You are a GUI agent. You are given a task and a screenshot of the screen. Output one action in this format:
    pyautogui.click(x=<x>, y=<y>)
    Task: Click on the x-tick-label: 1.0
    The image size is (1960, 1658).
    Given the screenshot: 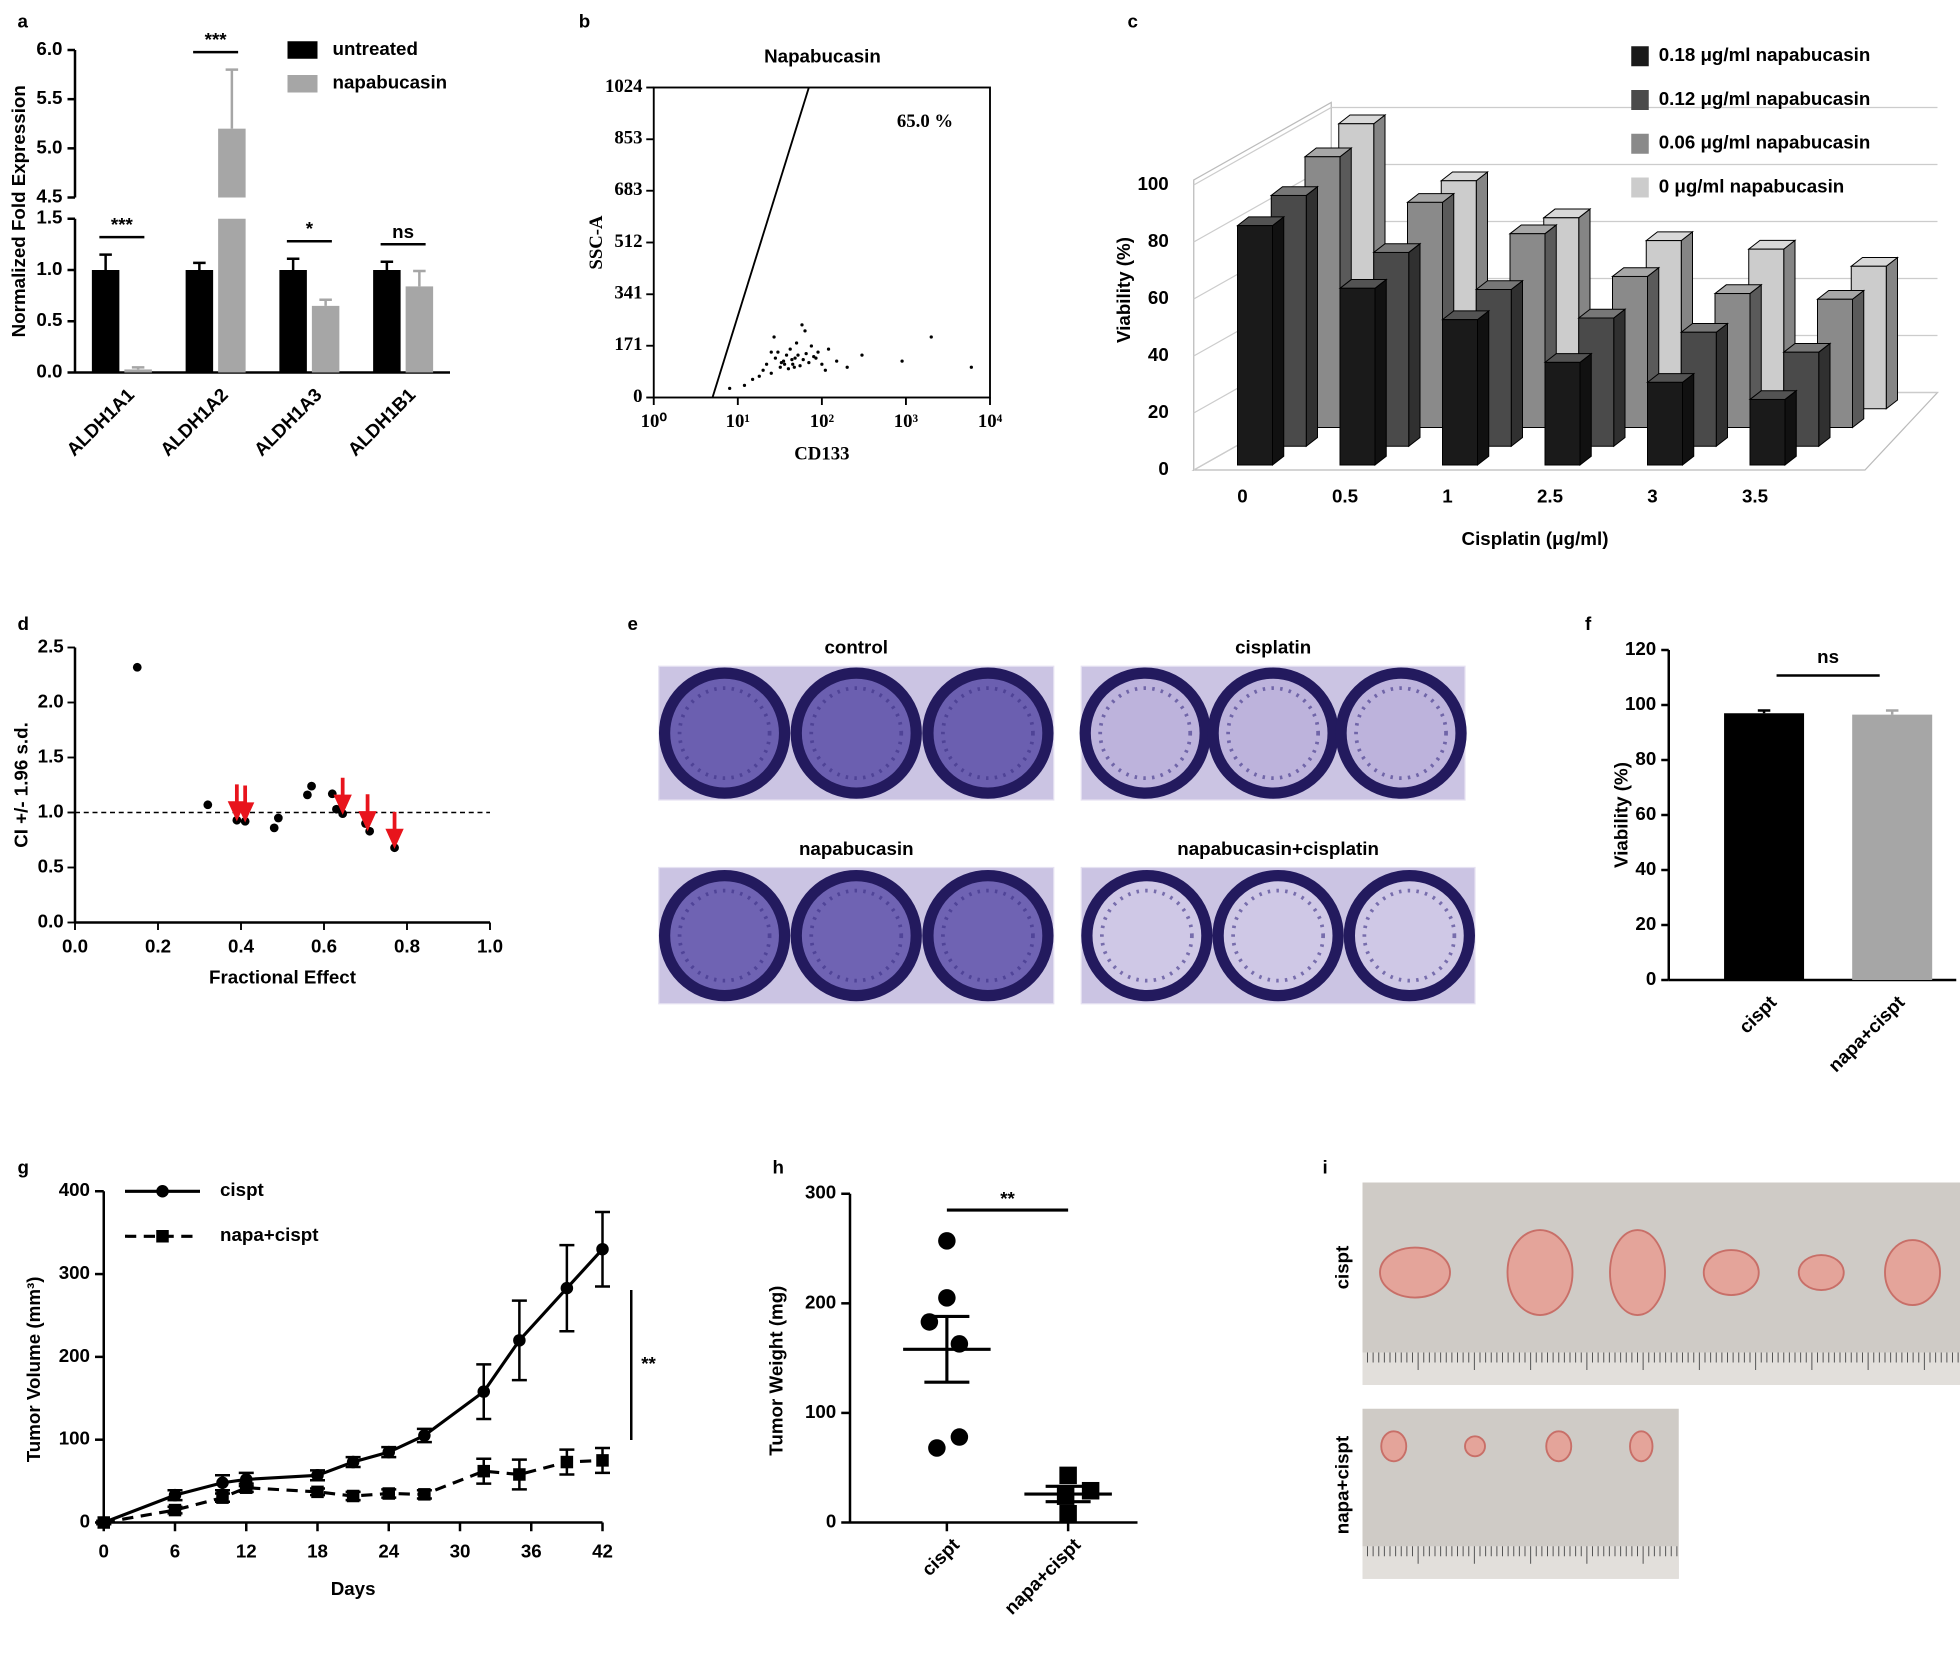 What is the action you would take?
    pyautogui.click(x=490, y=945)
    